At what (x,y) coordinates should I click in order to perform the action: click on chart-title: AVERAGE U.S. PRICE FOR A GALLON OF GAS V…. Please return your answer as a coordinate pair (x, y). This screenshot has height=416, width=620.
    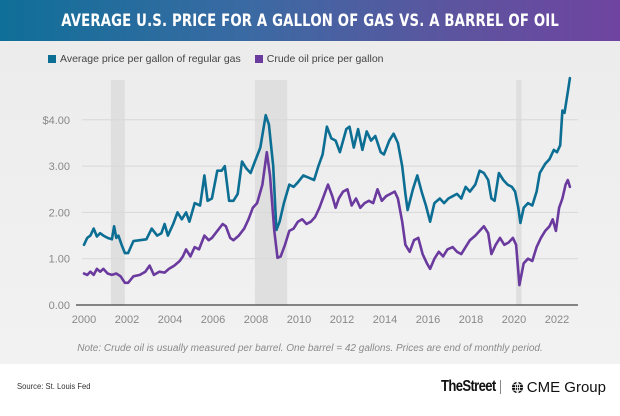
    Looking at the image, I should click on (310, 20).